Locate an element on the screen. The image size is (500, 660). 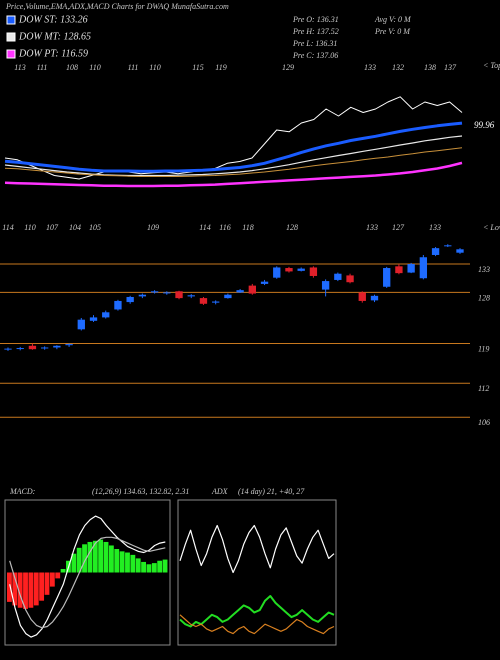
macd-params: (12,26,9) 134.63, 132.82, 2.31 is located at coordinates (140, 491).